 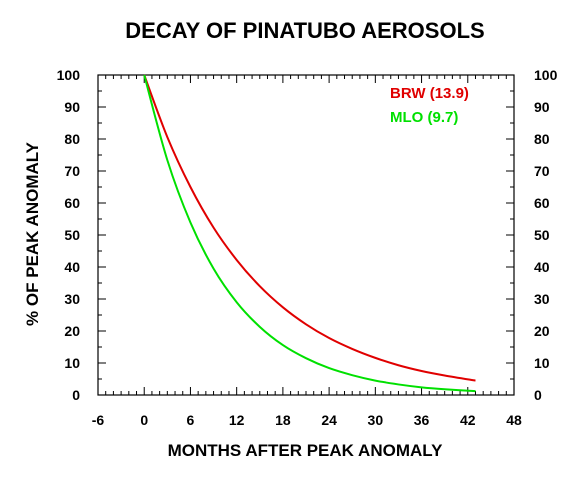 I want to click on legend: BRW (13.9) MLO (9.7), so click(x=429, y=105).